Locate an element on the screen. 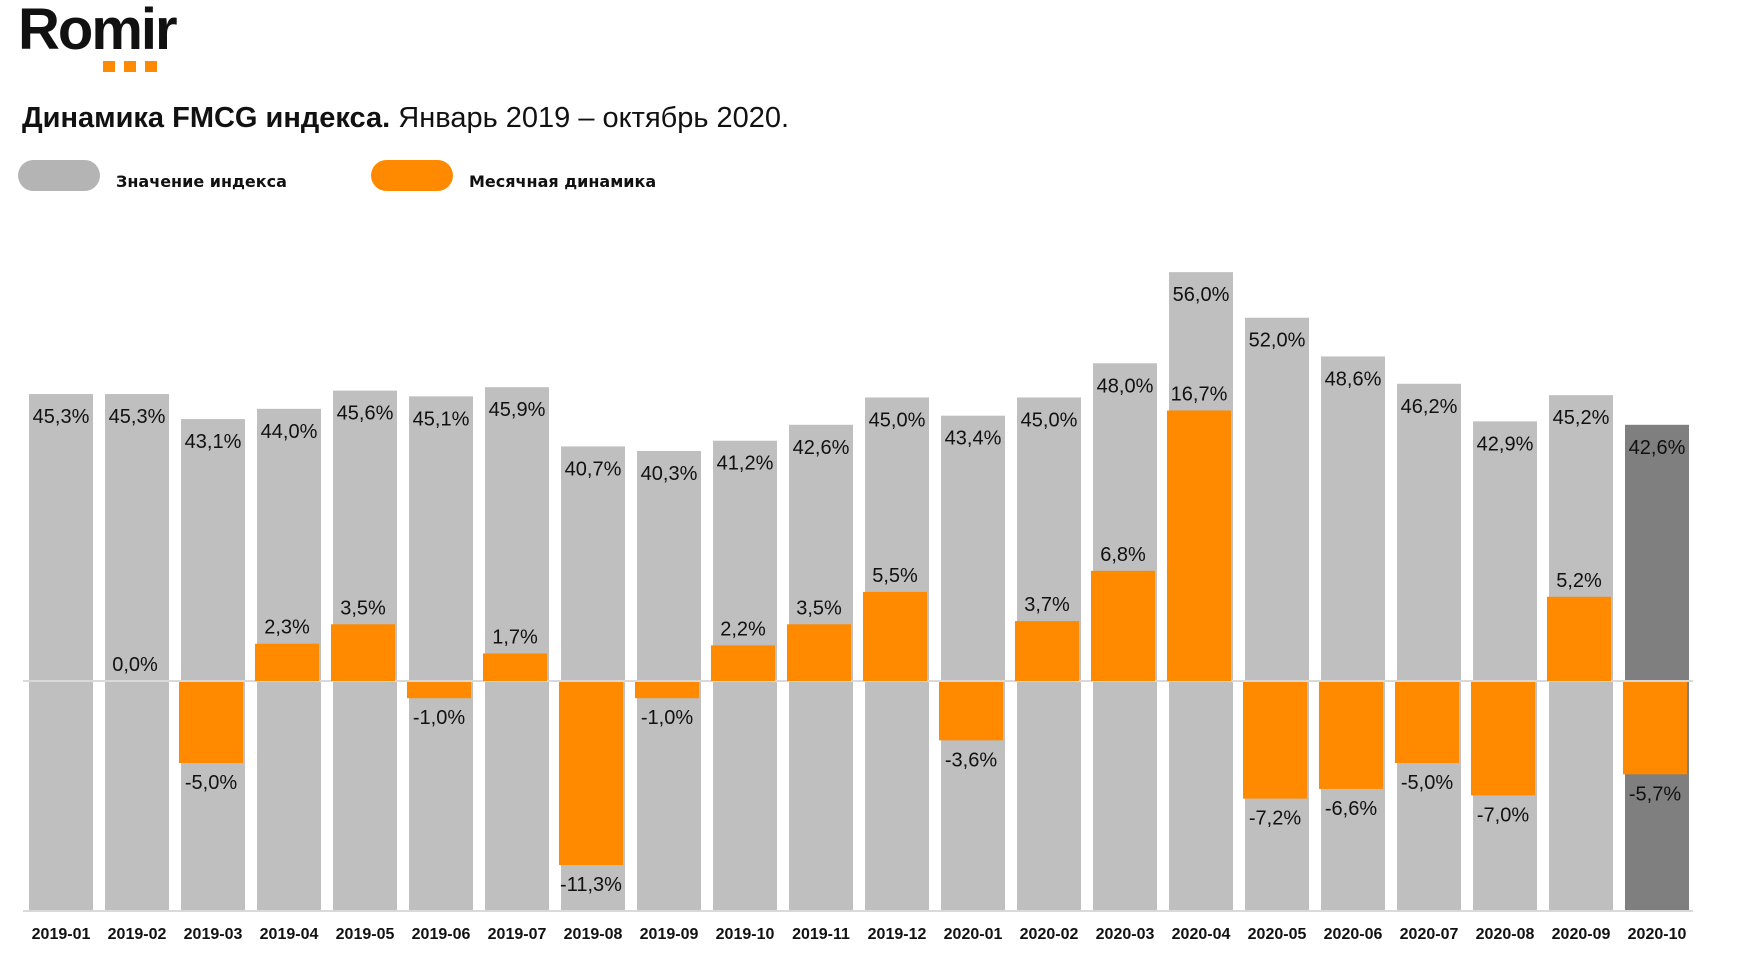 The width and height of the screenshot is (1745, 969). legend-label-monthly: Месячная динамика is located at coordinates (563, 181).